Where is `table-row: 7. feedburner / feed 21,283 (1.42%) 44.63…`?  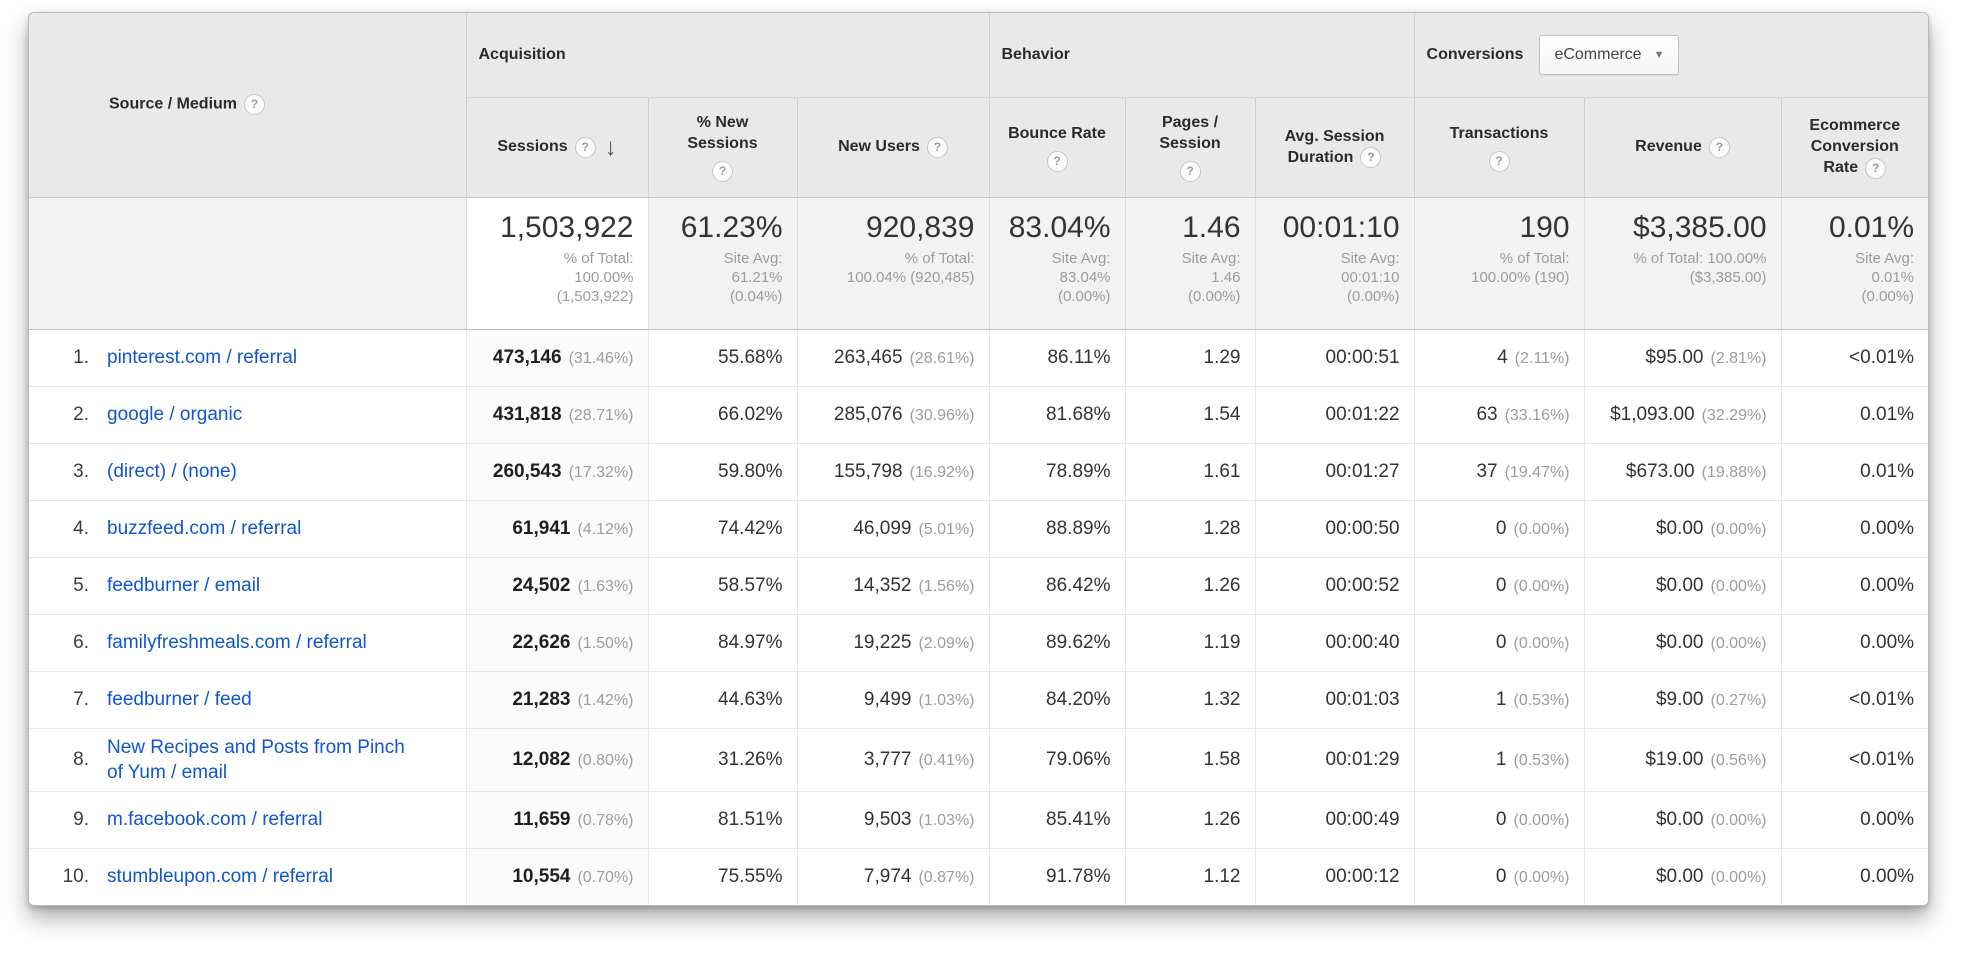
table-row: 7. feedburner / feed 21,283 (1.42%) 44.63… is located at coordinates (979, 699).